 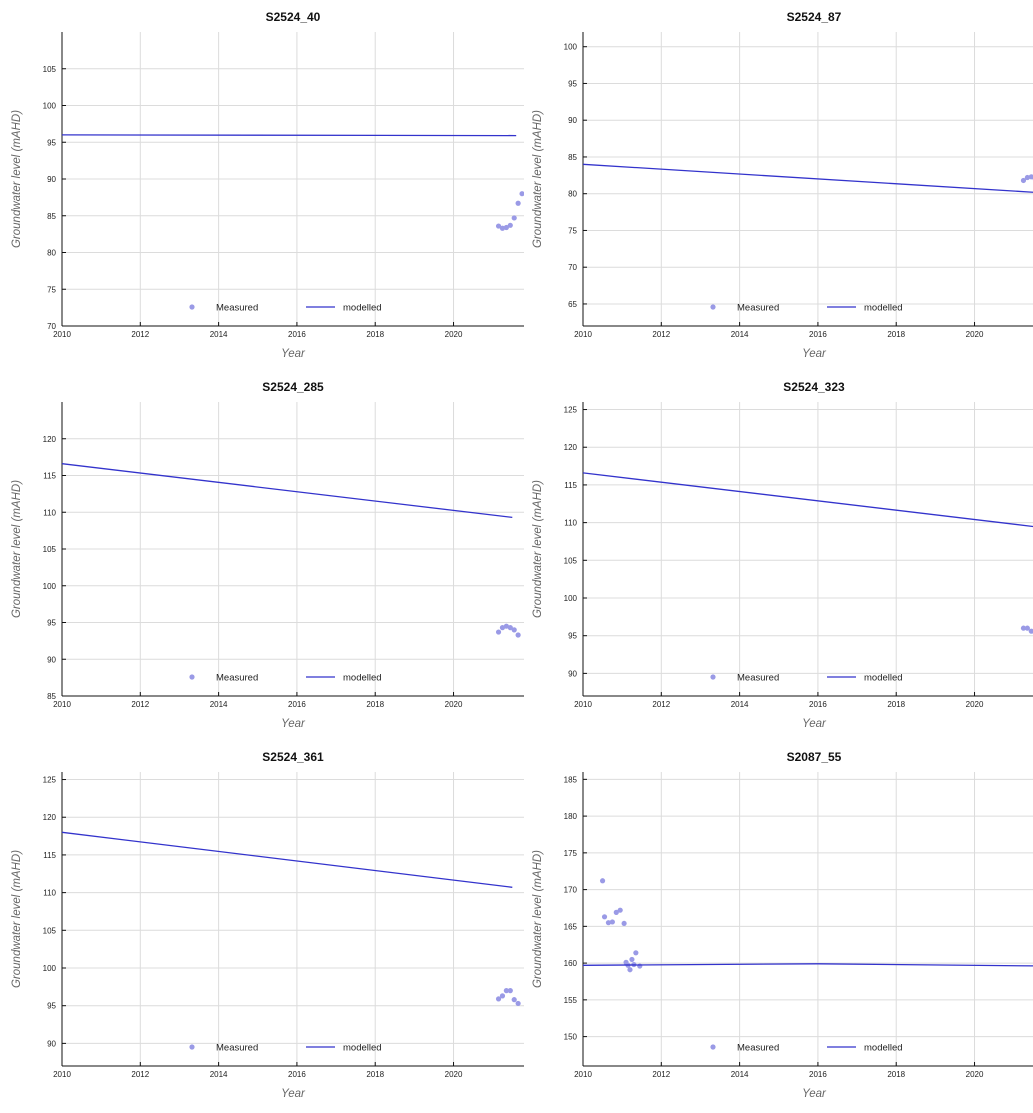 What do you see at coordinates (572, 157) in the screenshot?
I see `y-tick-label: 85` at bounding box center [572, 157].